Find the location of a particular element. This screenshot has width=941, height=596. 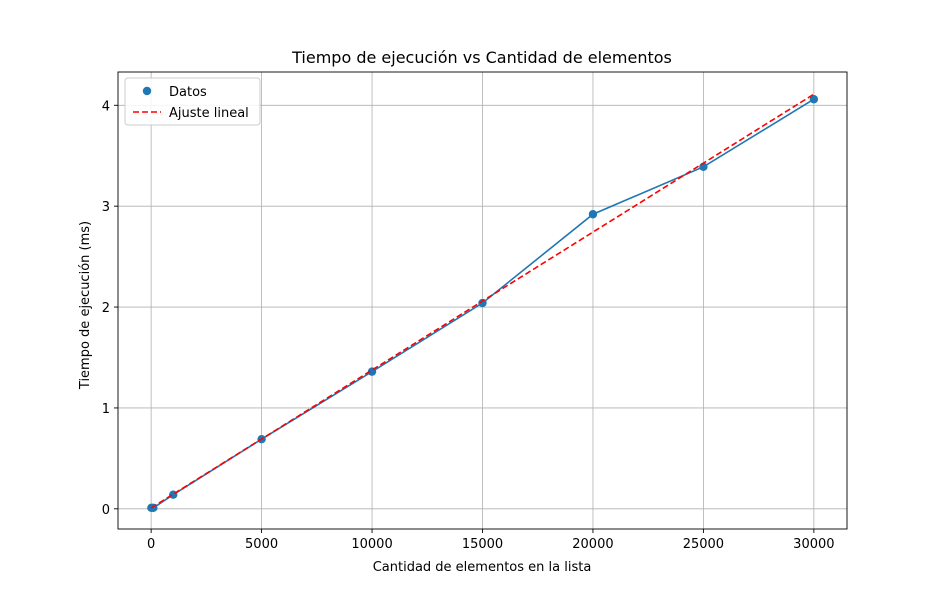

legend-label: Ajuste lineal is located at coordinates (209, 113).